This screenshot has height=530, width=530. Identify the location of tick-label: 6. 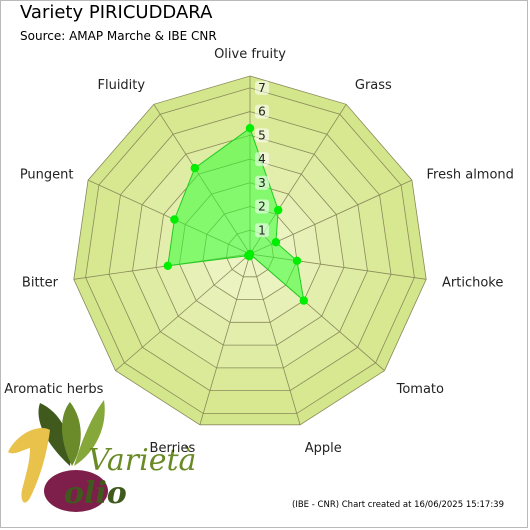
(262, 112).